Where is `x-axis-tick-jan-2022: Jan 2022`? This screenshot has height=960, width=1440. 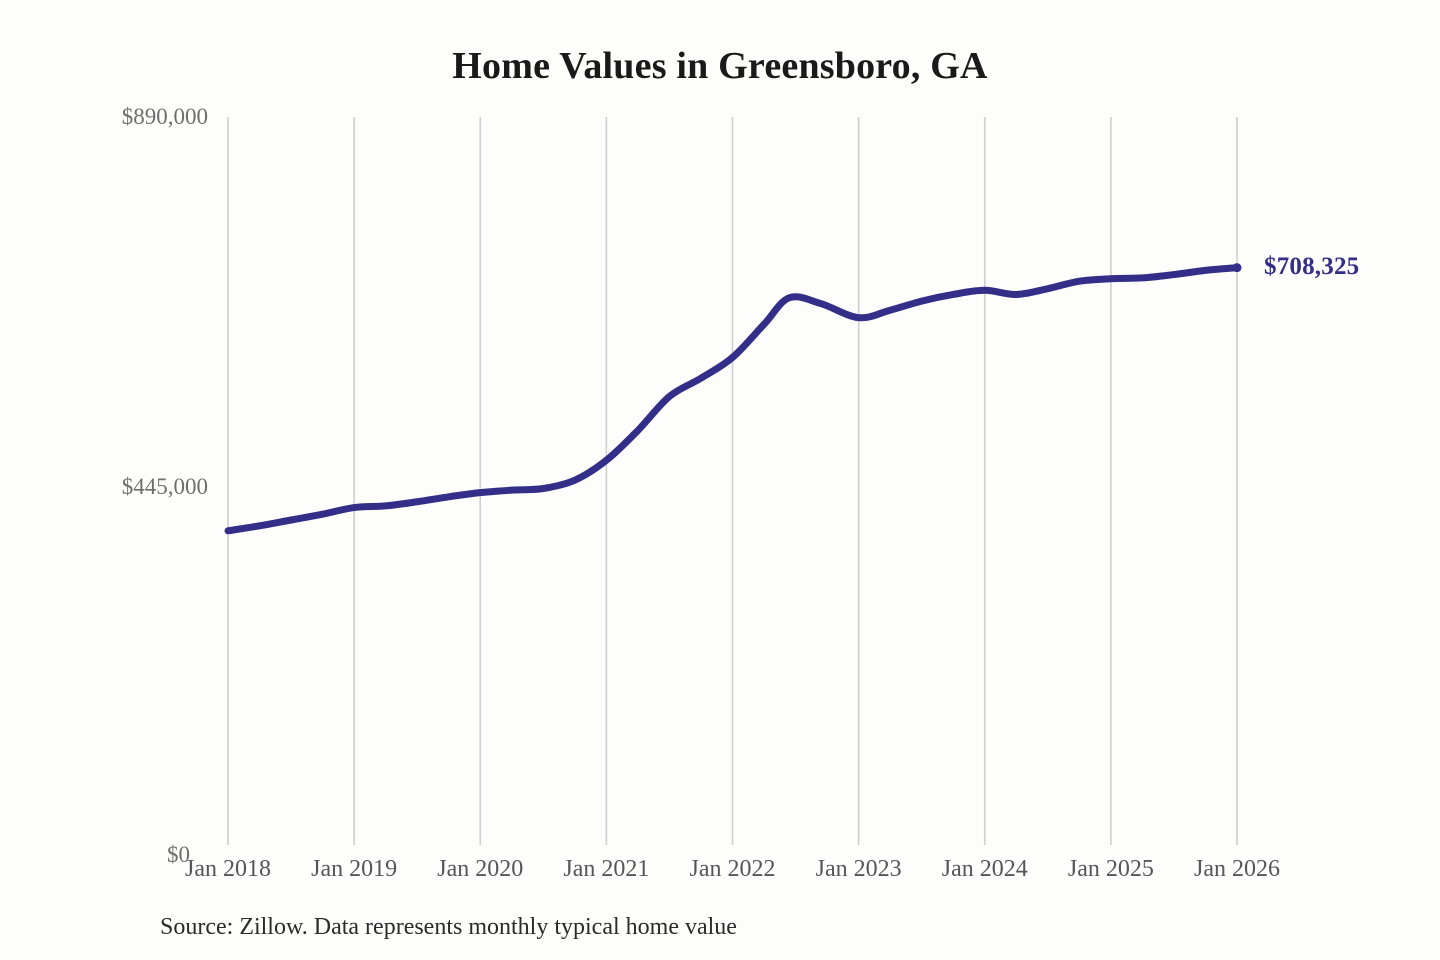
x-axis-tick-jan-2022: Jan 2022 is located at coordinates (732, 869).